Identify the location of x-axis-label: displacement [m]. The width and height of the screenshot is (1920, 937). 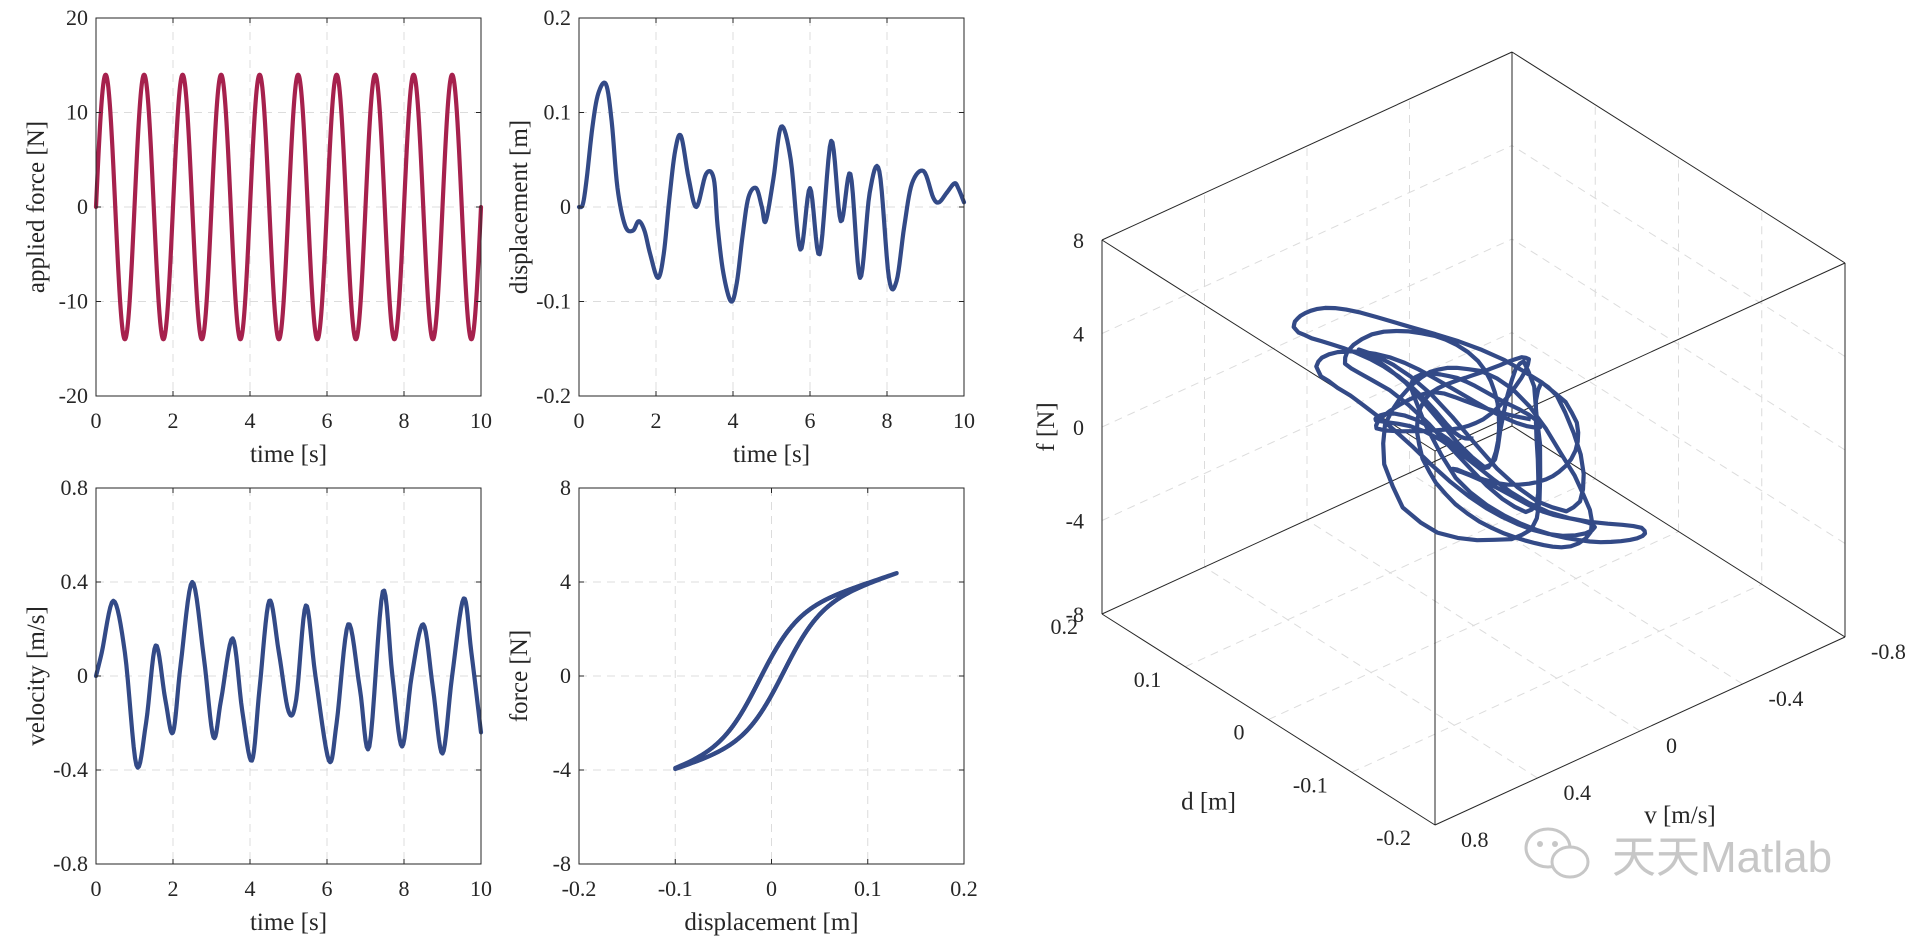
(771, 922).